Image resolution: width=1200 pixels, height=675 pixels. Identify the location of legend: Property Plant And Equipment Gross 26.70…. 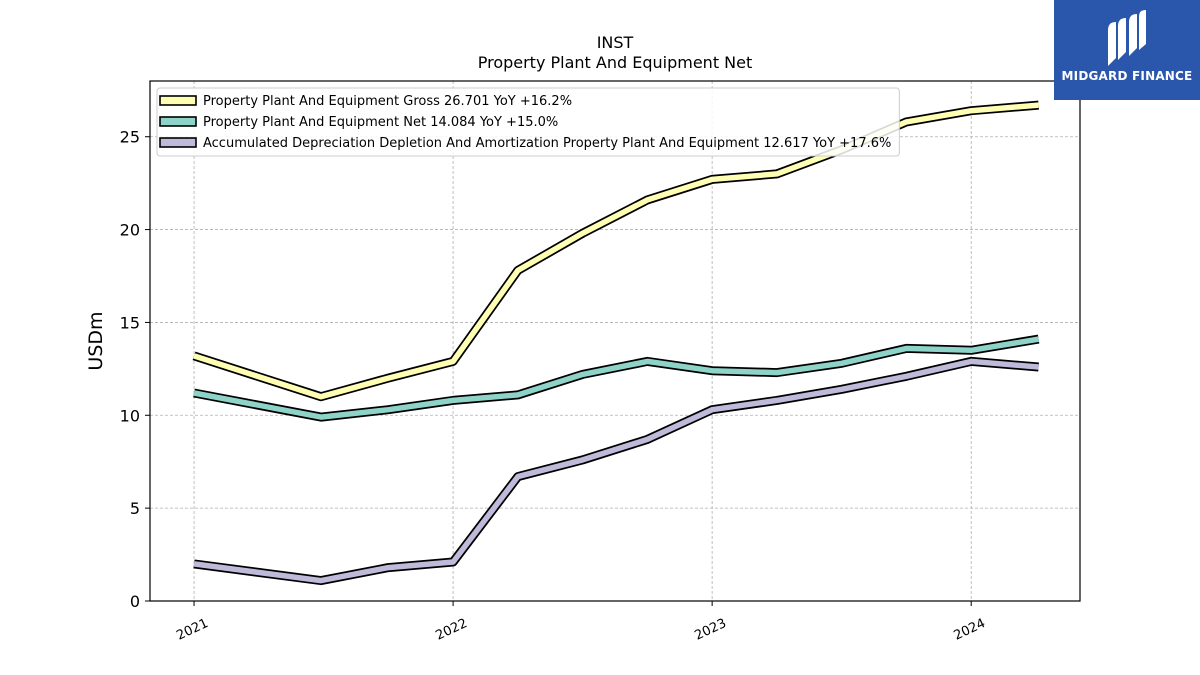
(528, 122).